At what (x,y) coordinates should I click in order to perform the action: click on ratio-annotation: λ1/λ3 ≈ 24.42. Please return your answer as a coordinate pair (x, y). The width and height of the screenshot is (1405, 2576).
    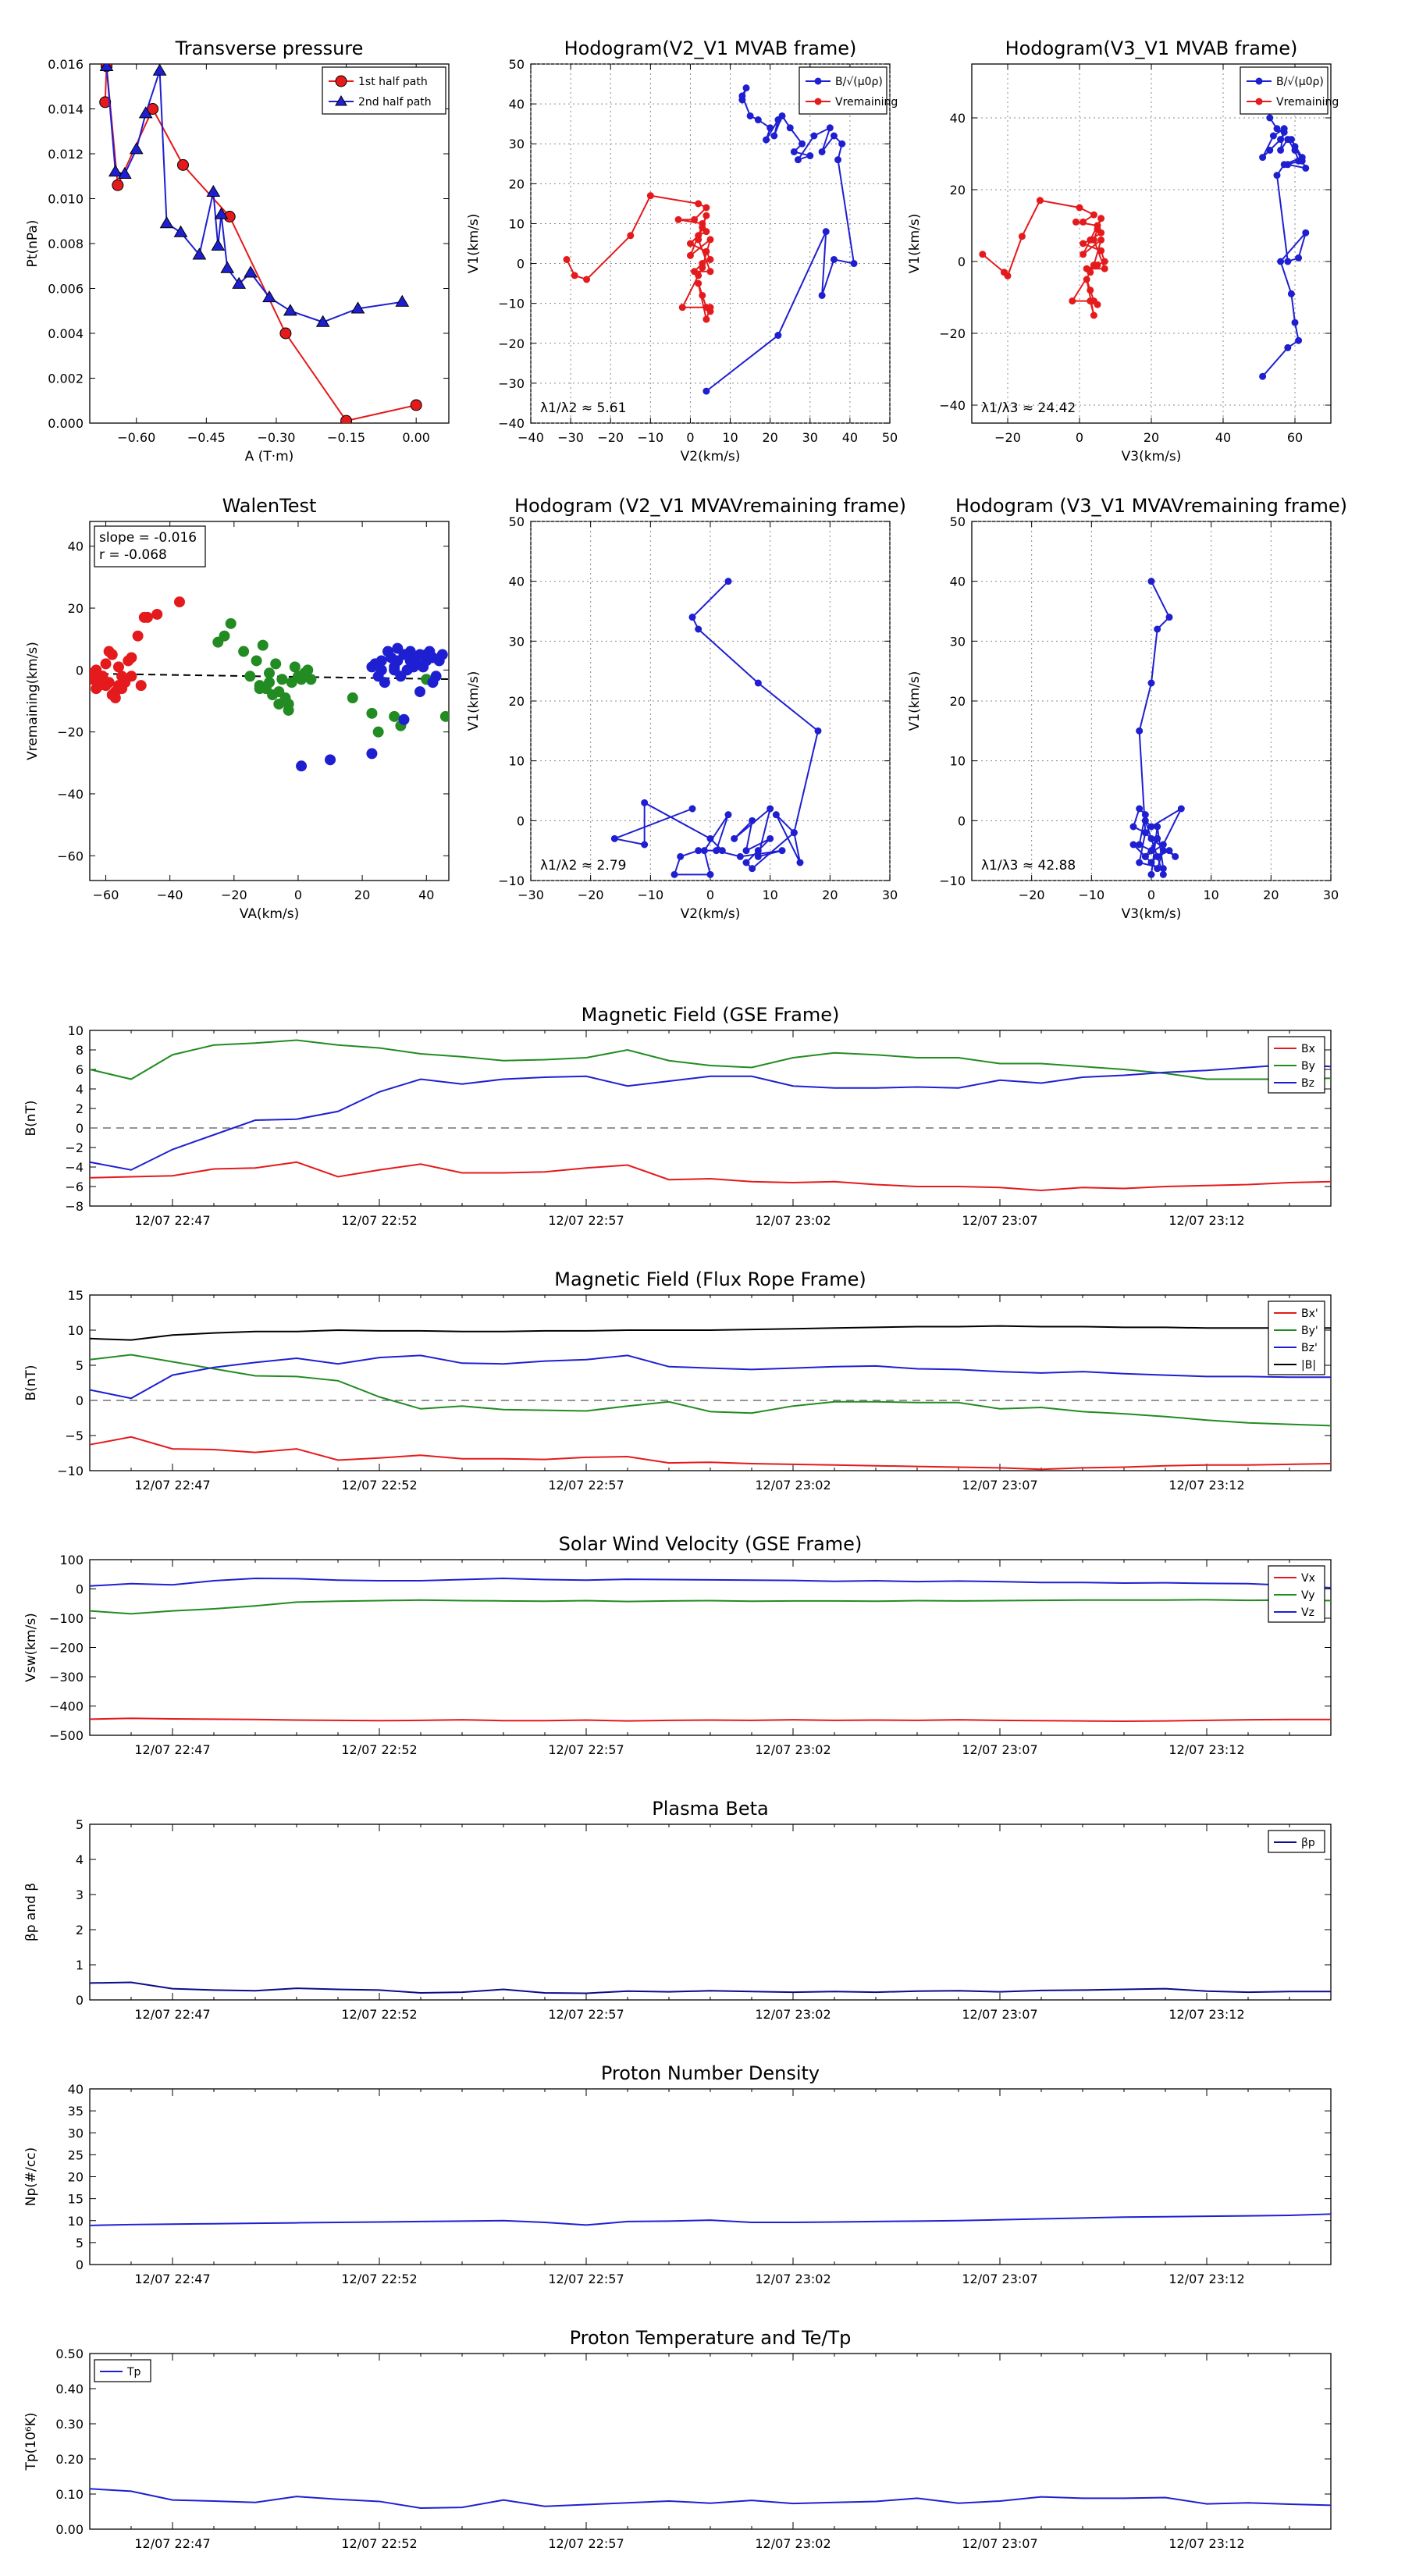
    Looking at the image, I should click on (1028, 408).